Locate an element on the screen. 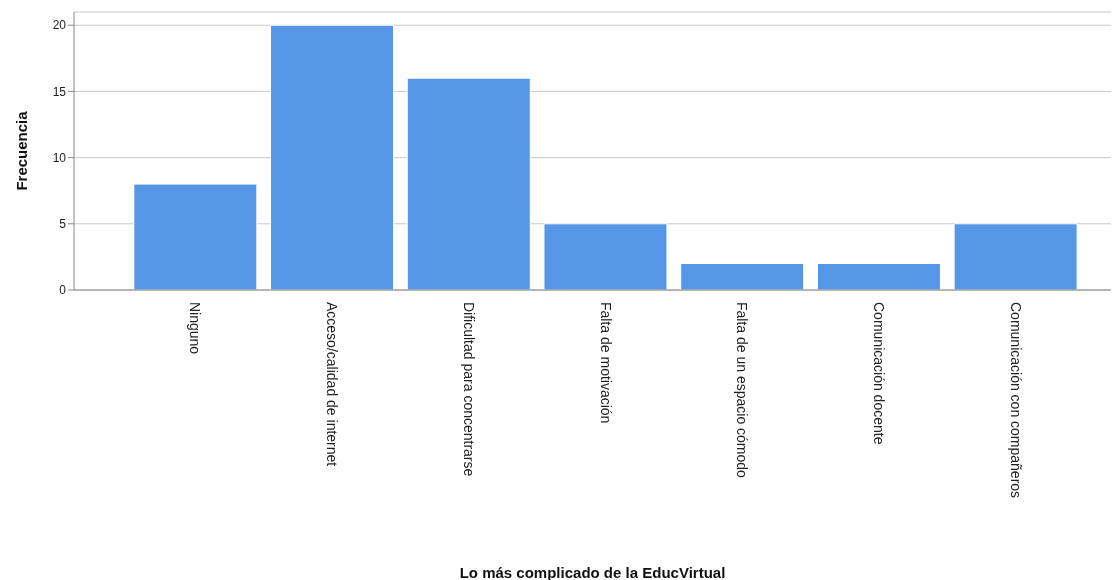 The width and height of the screenshot is (1119, 580). x-tick-label: Ninguno is located at coordinates (195, 328).